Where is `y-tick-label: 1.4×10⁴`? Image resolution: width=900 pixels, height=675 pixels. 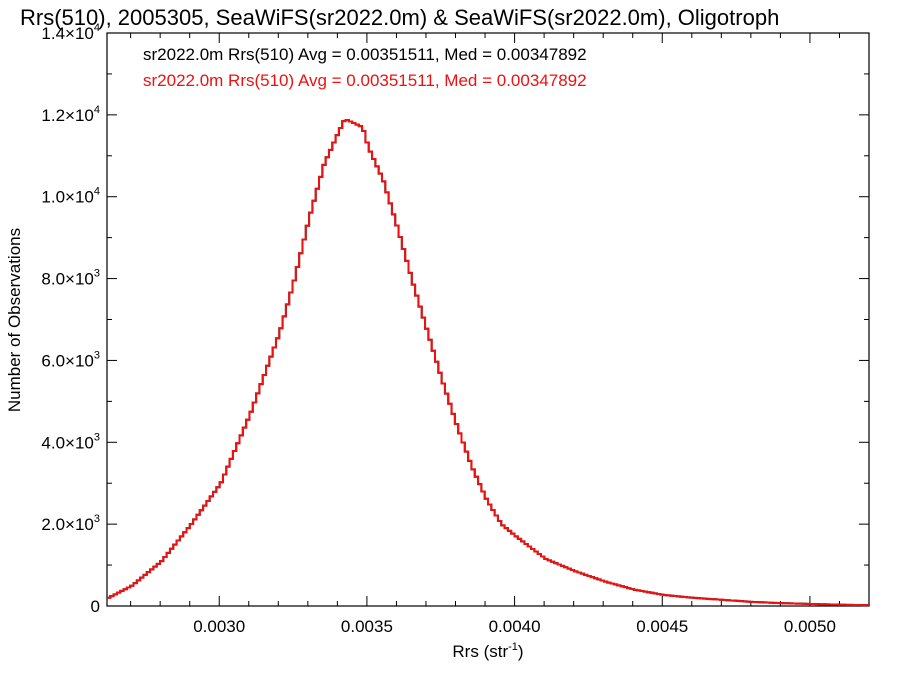
y-tick-label: 1.4×10⁴ is located at coordinates (70, 32).